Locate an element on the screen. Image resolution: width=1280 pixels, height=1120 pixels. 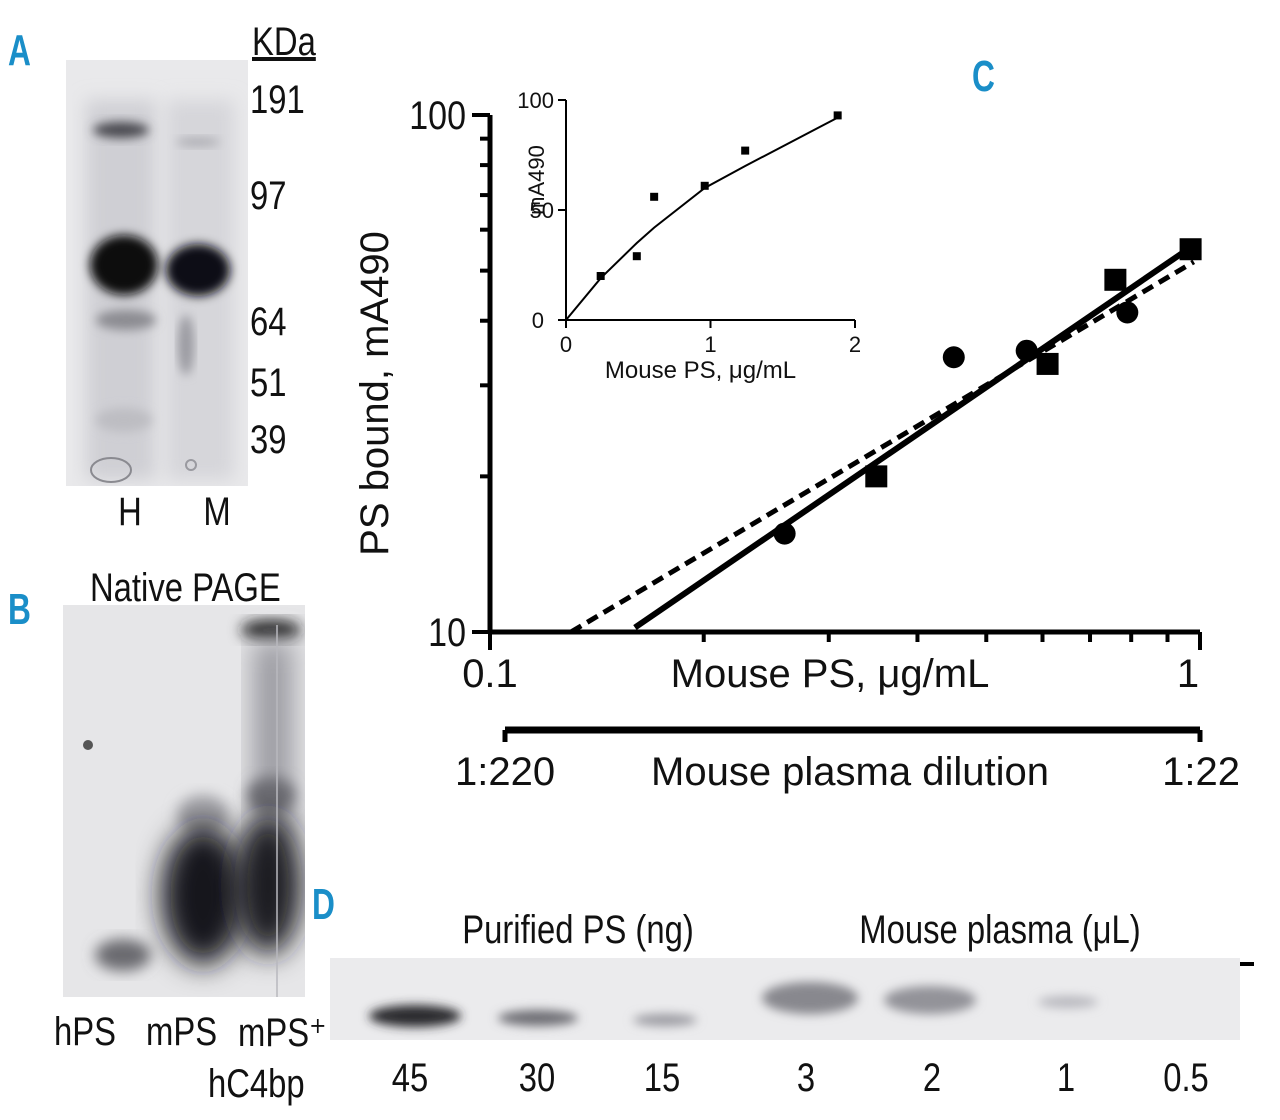
marker-39: 39 is located at coordinates (268, 440).